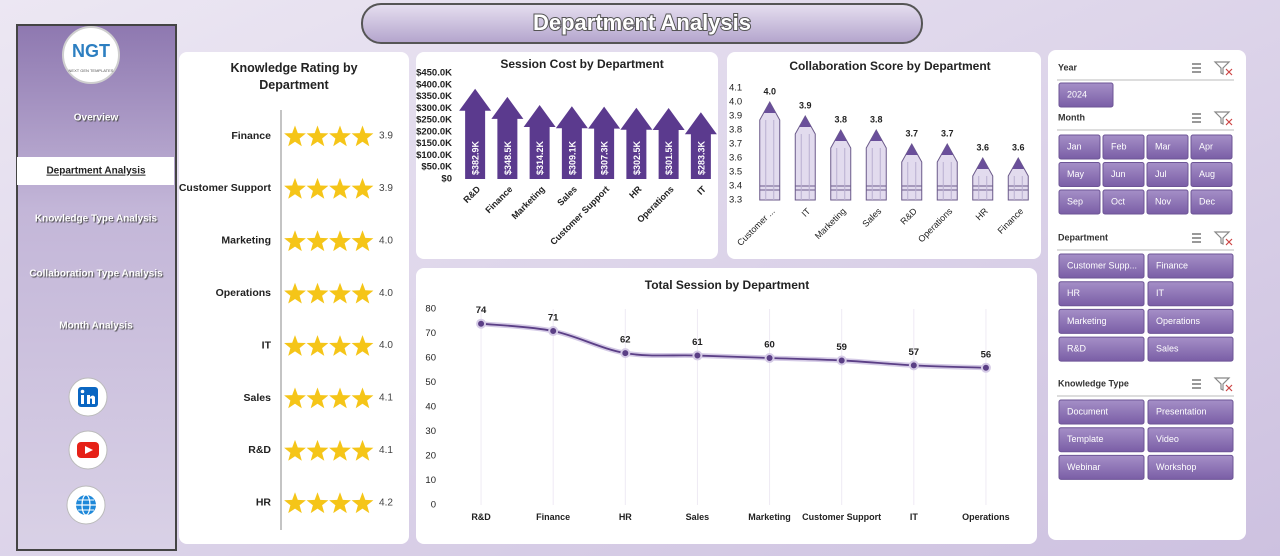 The width and height of the screenshot is (1280, 556). Describe the element at coordinates (96, 219) in the screenshot. I see `nav-item: Knowledge Type Analysis` at that location.